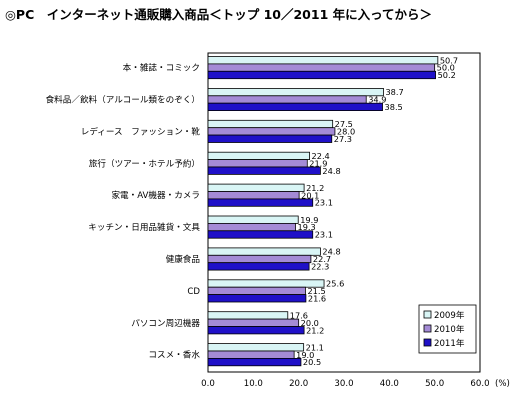  Describe the element at coordinates (343, 384) in the screenshot. I see `x-tick-label: 30.0` at that location.